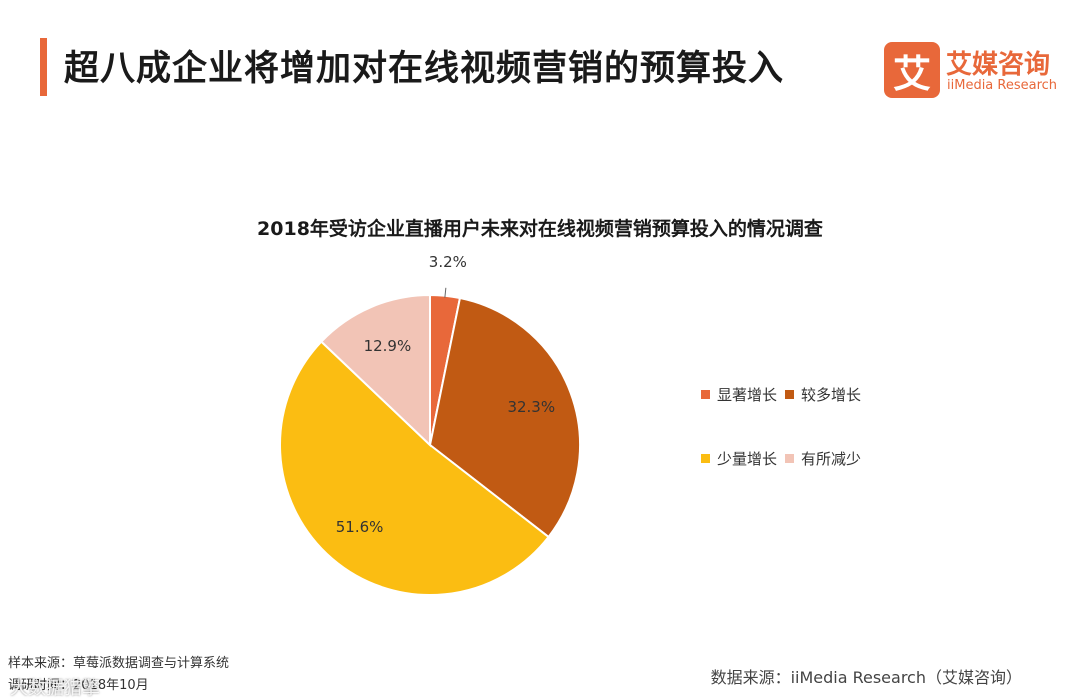 Image resolution: width=1080 pixels, height=700 pixels. Describe the element at coordinates (531, 407) in the screenshot. I see `slice-label-2: 32.3%` at that location.